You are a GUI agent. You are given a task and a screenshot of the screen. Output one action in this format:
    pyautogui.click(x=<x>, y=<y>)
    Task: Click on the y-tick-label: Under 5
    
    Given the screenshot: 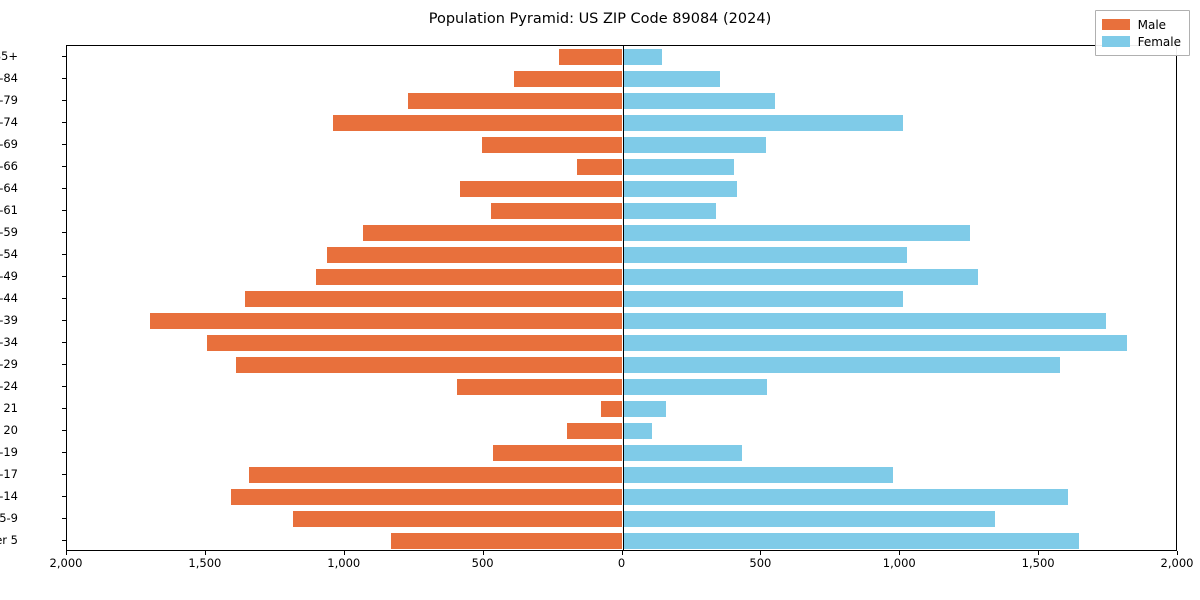 What is the action you would take?
    pyautogui.click(x=9, y=540)
    